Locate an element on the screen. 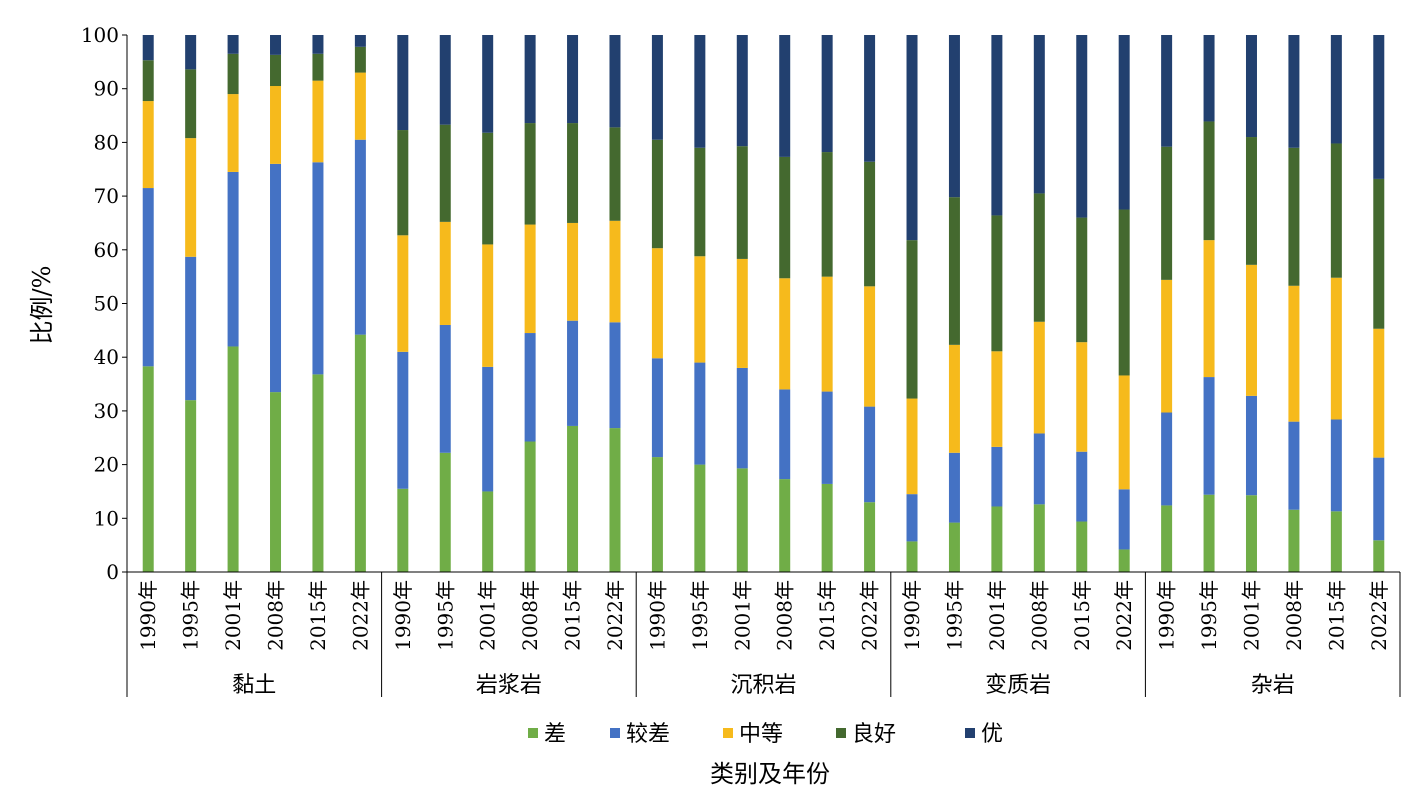 The image size is (1417, 809). y-tick-label: 30 is located at coordinates (106, 411).